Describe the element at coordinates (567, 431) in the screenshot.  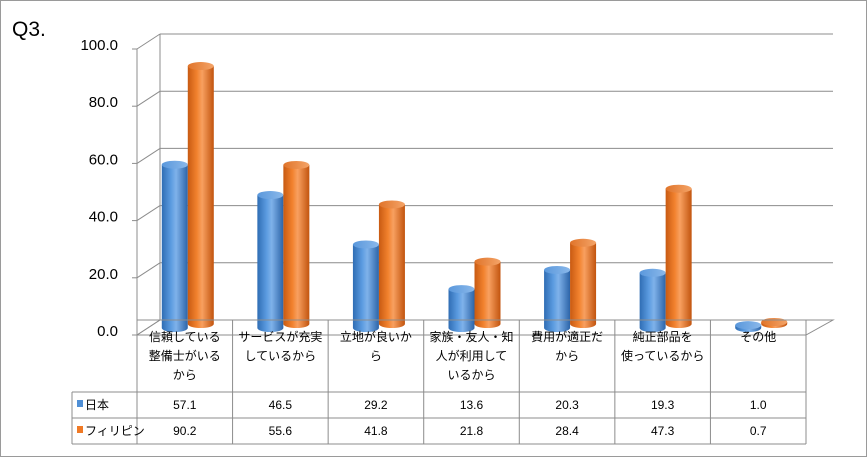
I see `data-label: 28.4` at that location.